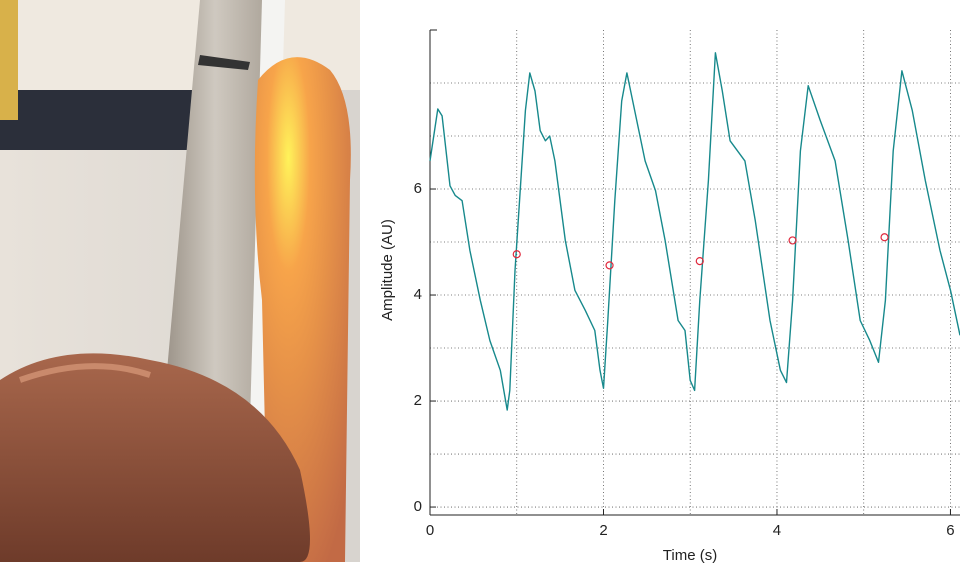  I want to click on x-tick-label: 2, so click(603, 530).